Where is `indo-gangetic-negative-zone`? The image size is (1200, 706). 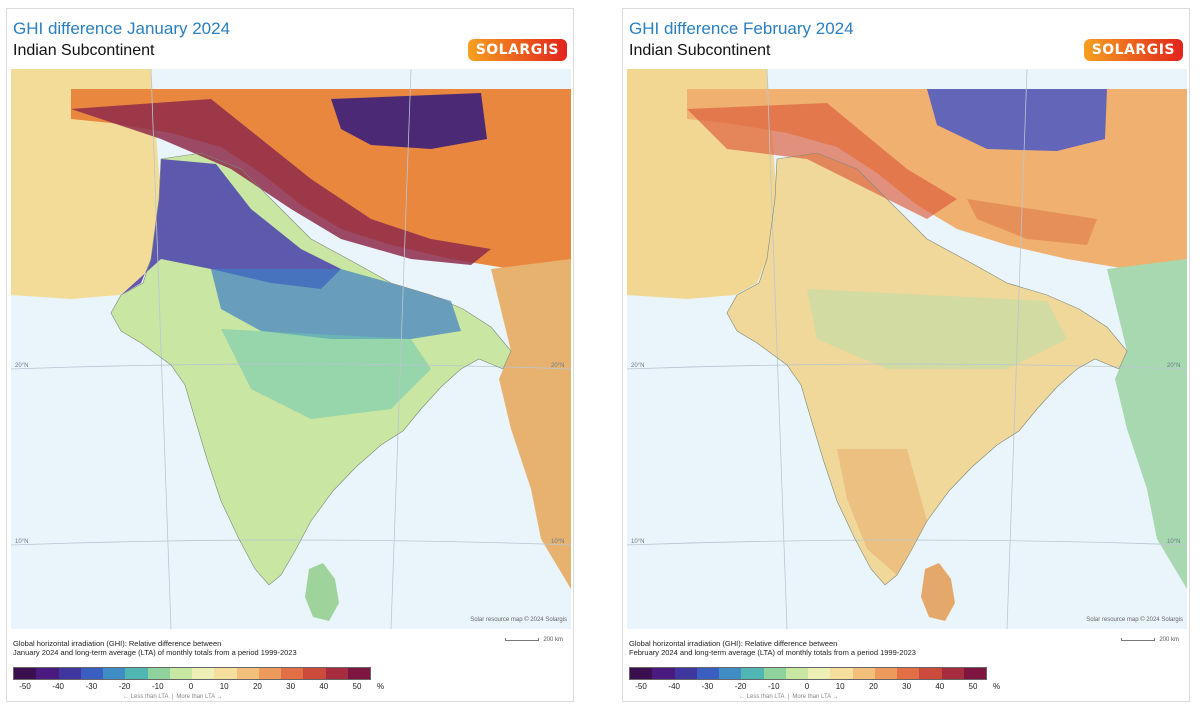 indo-gangetic-negative-zone is located at coordinates (231, 227).